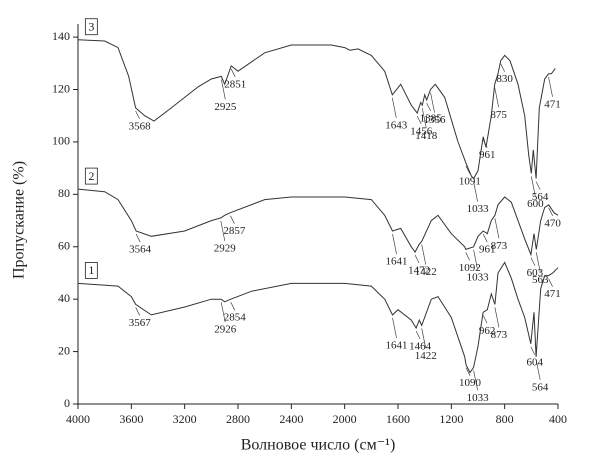 The width and height of the screenshot is (597, 459). Describe the element at coordinates (498, 115) in the screenshot. I see `peak-label: 875` at that location.